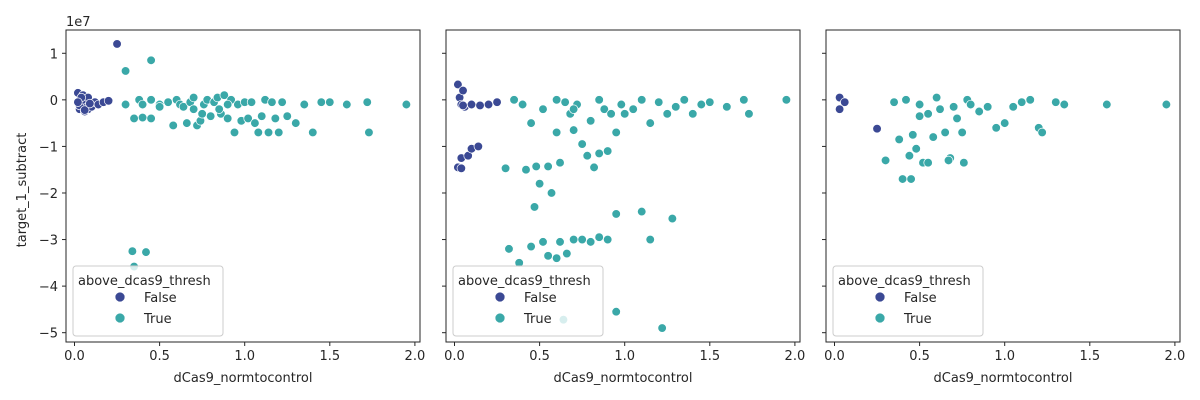 The height and width of the screenshot is (400, 1200). I want to click on x-tick-label: 1.5, so click(709, 356).